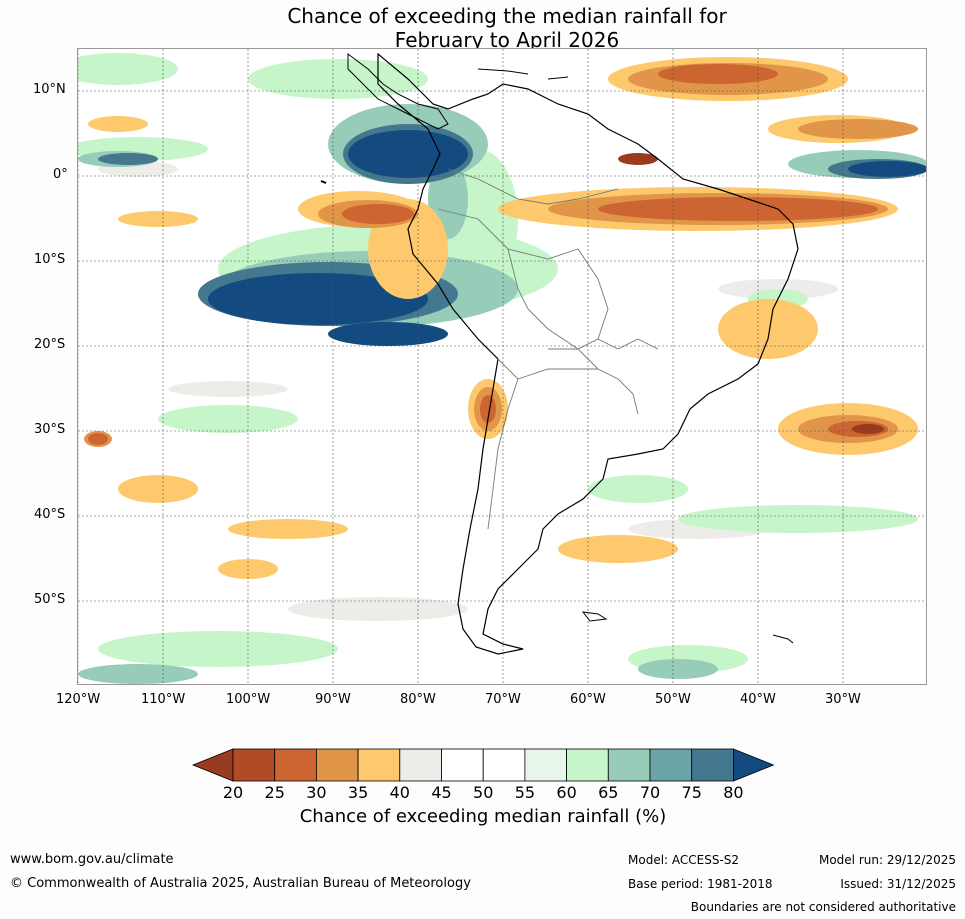 This screenshot has width=965, height=919. What do you see at coordinates (50, 259) in the screenshot?
I see `lat-label-10s: 10°S` at bounding box center [50, 259].